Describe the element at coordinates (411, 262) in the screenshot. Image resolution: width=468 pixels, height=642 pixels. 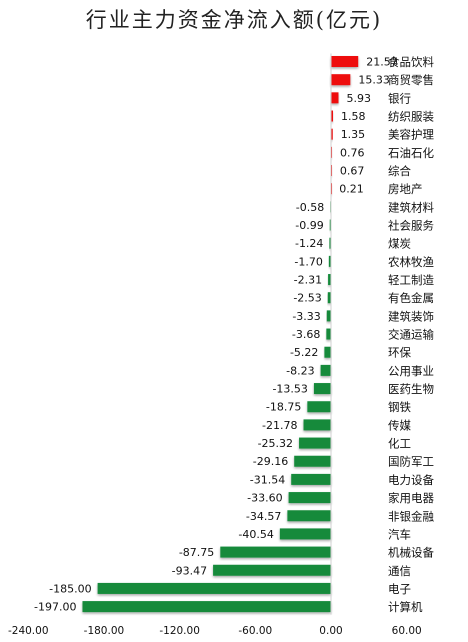
I see `category-label: 农林牧渔` at that location.